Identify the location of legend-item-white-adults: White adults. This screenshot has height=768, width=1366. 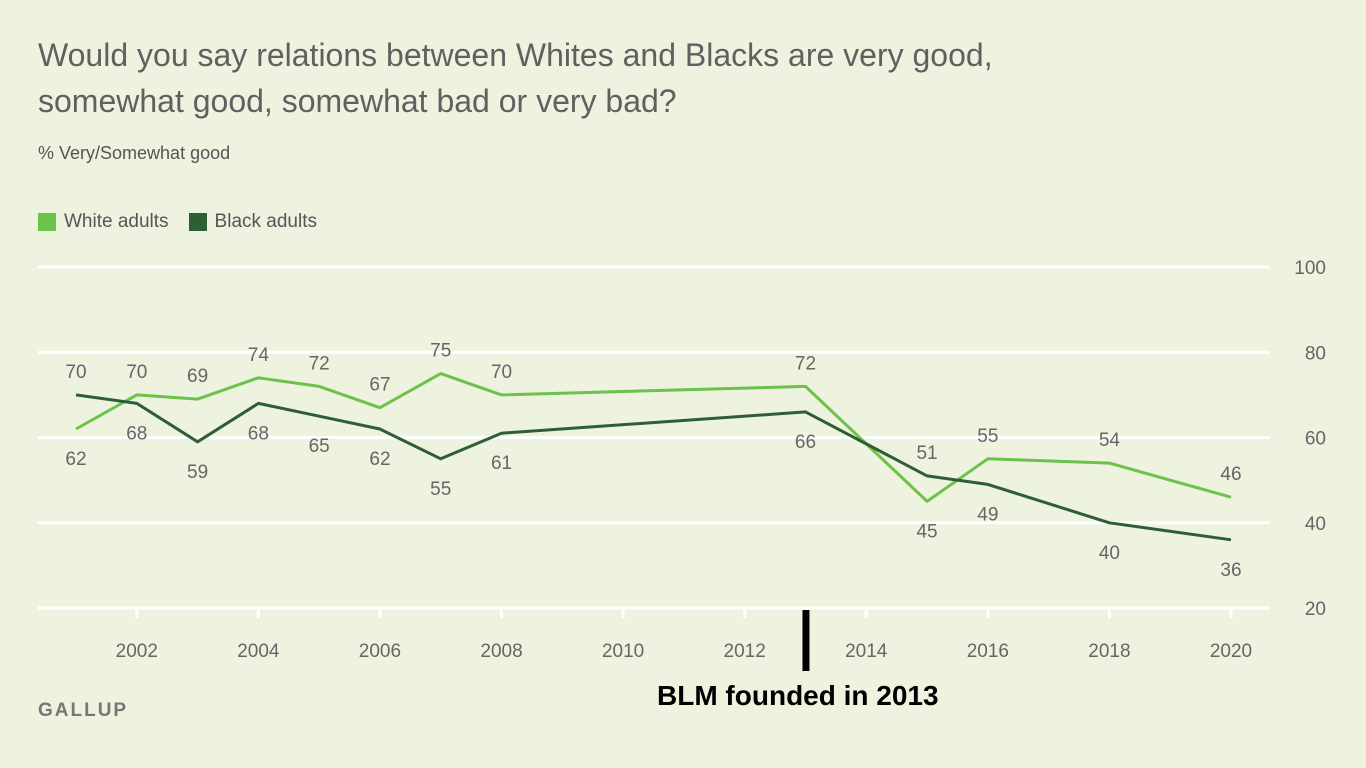
(103, 222).